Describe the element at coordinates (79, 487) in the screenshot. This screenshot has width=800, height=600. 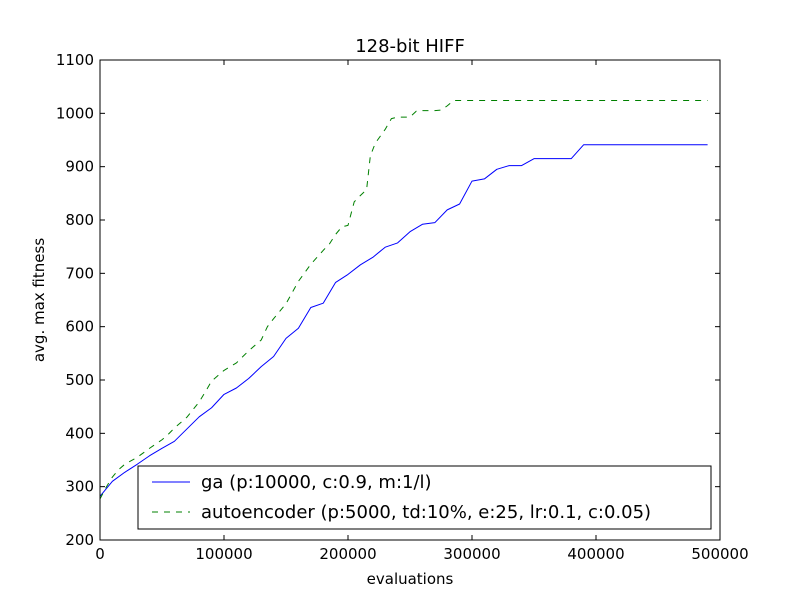
I see `y-tick-label: 300` at that location.